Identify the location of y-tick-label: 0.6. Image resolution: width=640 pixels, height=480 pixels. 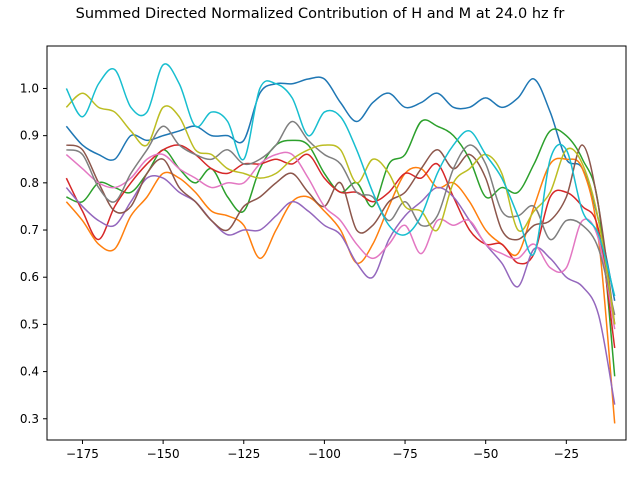
(29, 277).